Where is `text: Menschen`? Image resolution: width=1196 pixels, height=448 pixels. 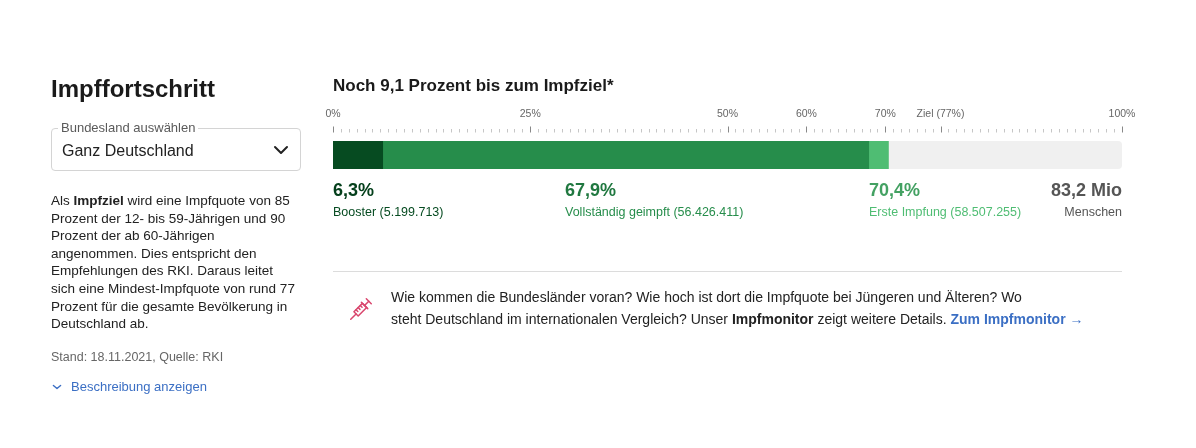
text: Menschen is located at coordinates (1093, 212).